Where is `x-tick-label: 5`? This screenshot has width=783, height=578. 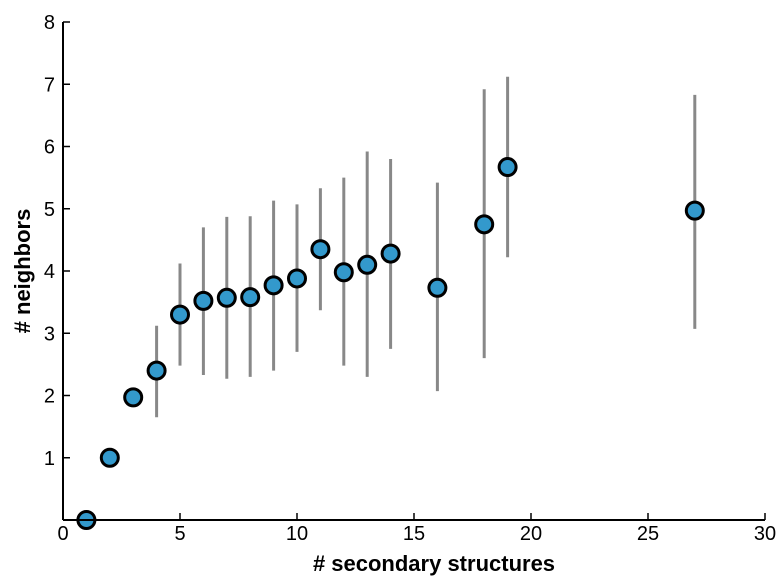
x-tick-label: 5 is located at coordinates (179, 534).